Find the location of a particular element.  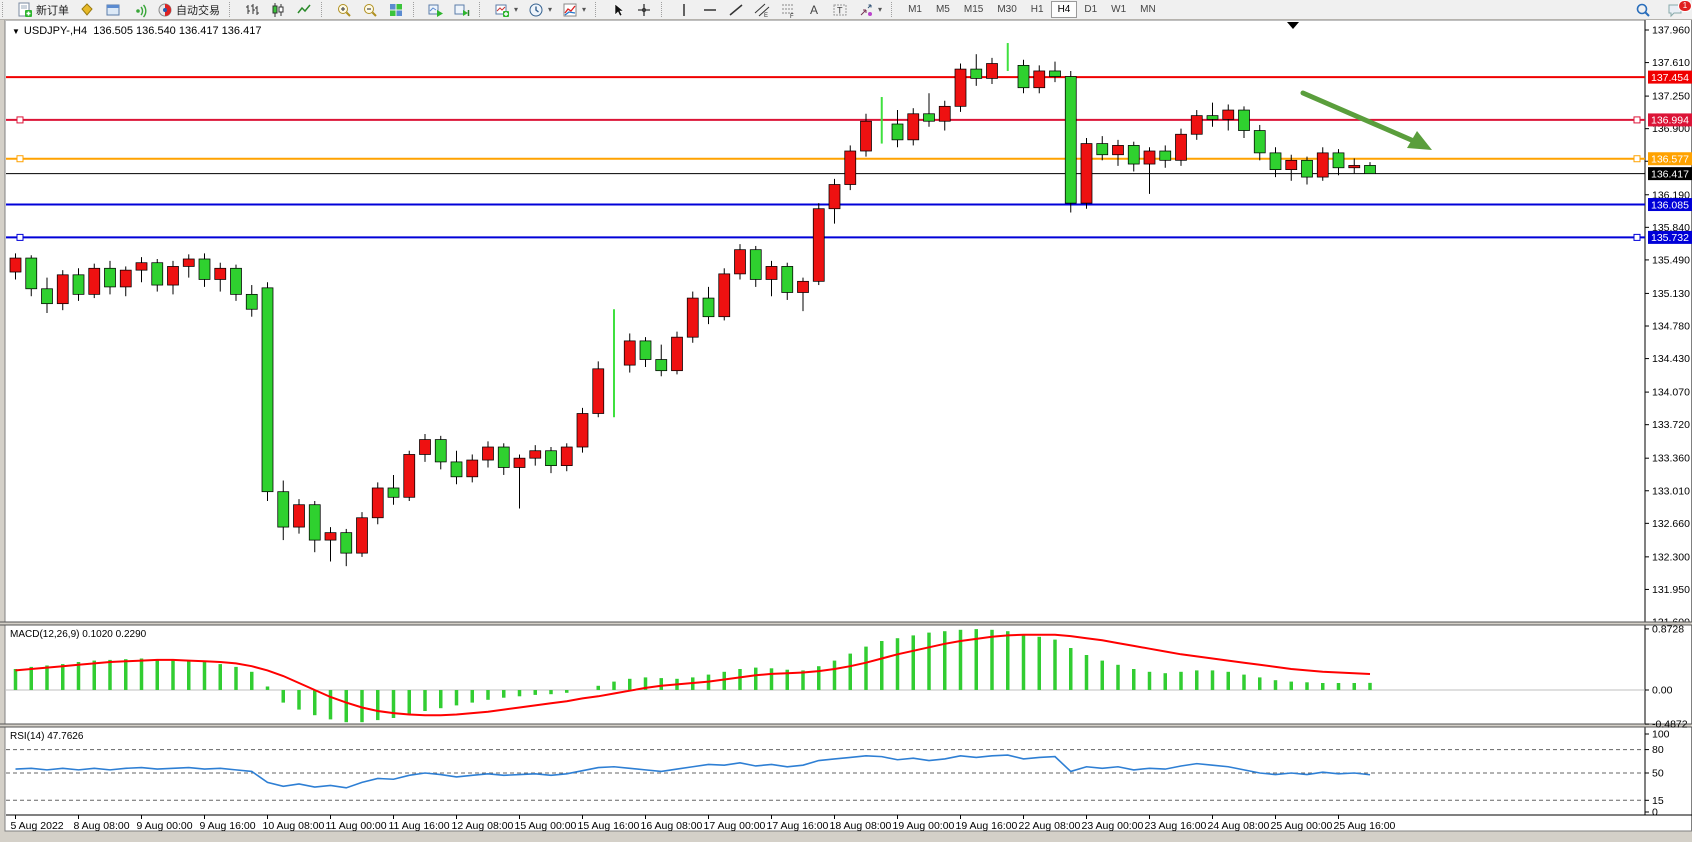

toolbar-separator is located at coordinates (894, 9).